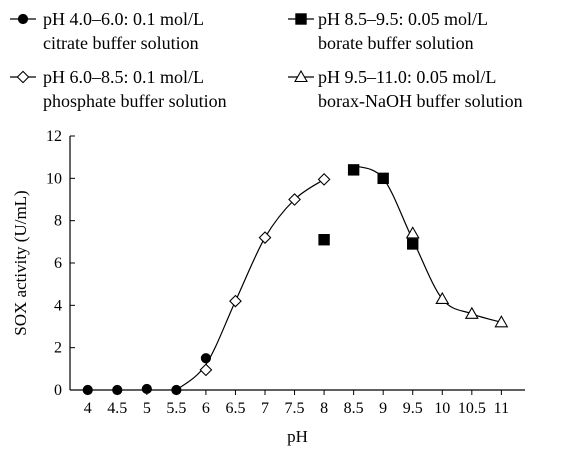  Describe the element at coordinates (265, 408) in the screenshot. I see `x-tick-label: 7` at that location.